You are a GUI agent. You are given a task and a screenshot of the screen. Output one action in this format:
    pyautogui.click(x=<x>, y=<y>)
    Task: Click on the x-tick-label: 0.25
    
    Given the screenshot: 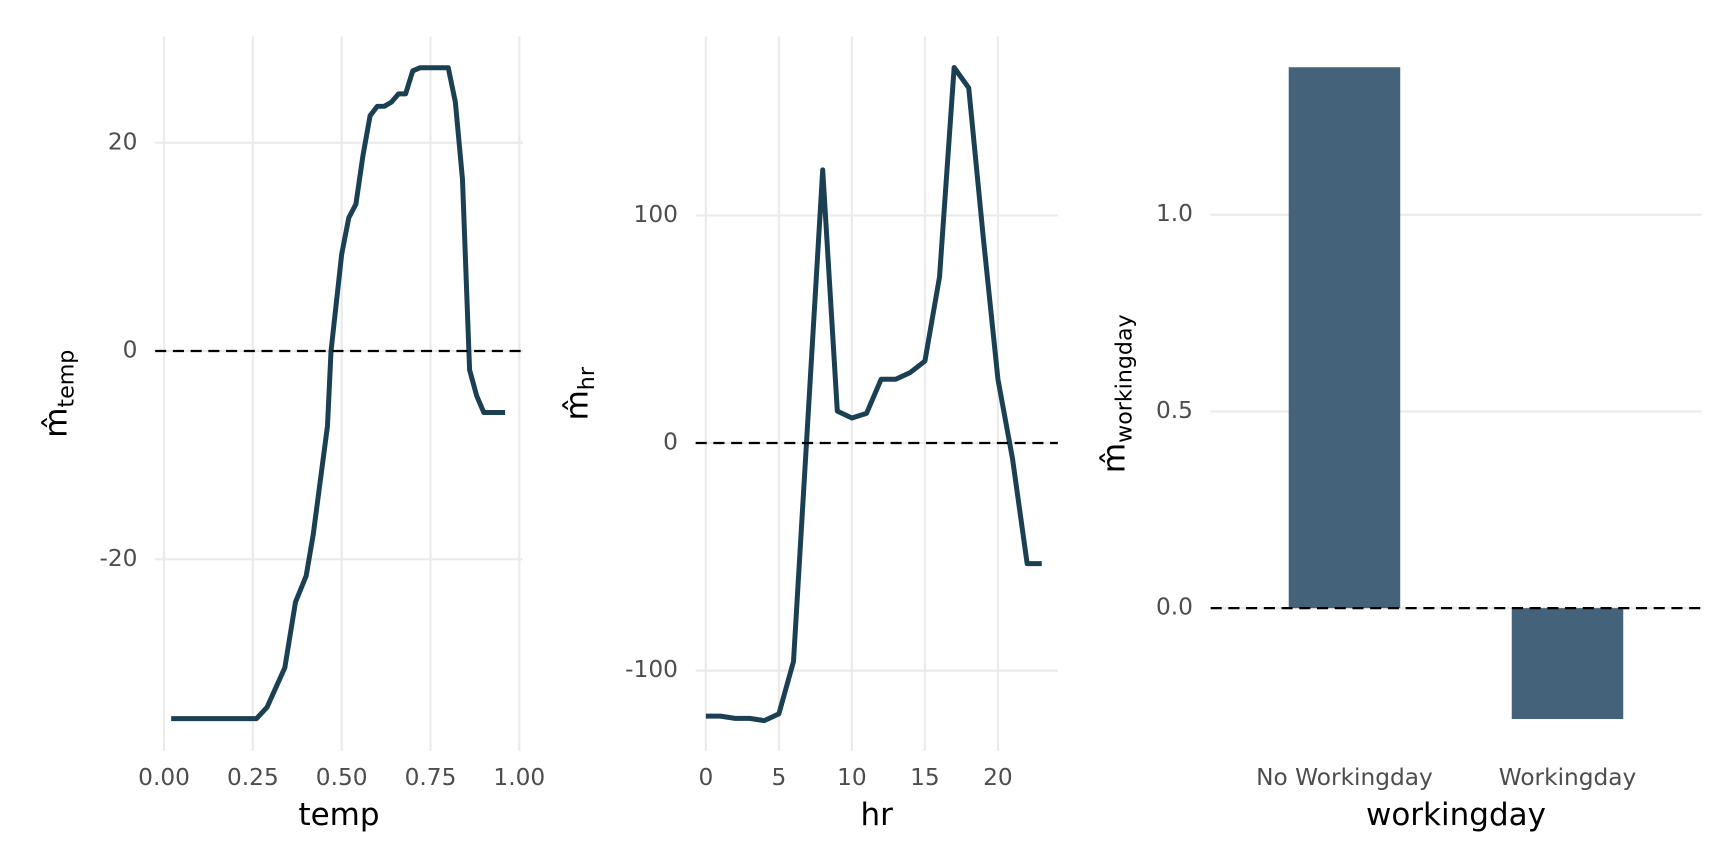 What is the action you would take?
    pyautogui.click(x=253, y=777)
    